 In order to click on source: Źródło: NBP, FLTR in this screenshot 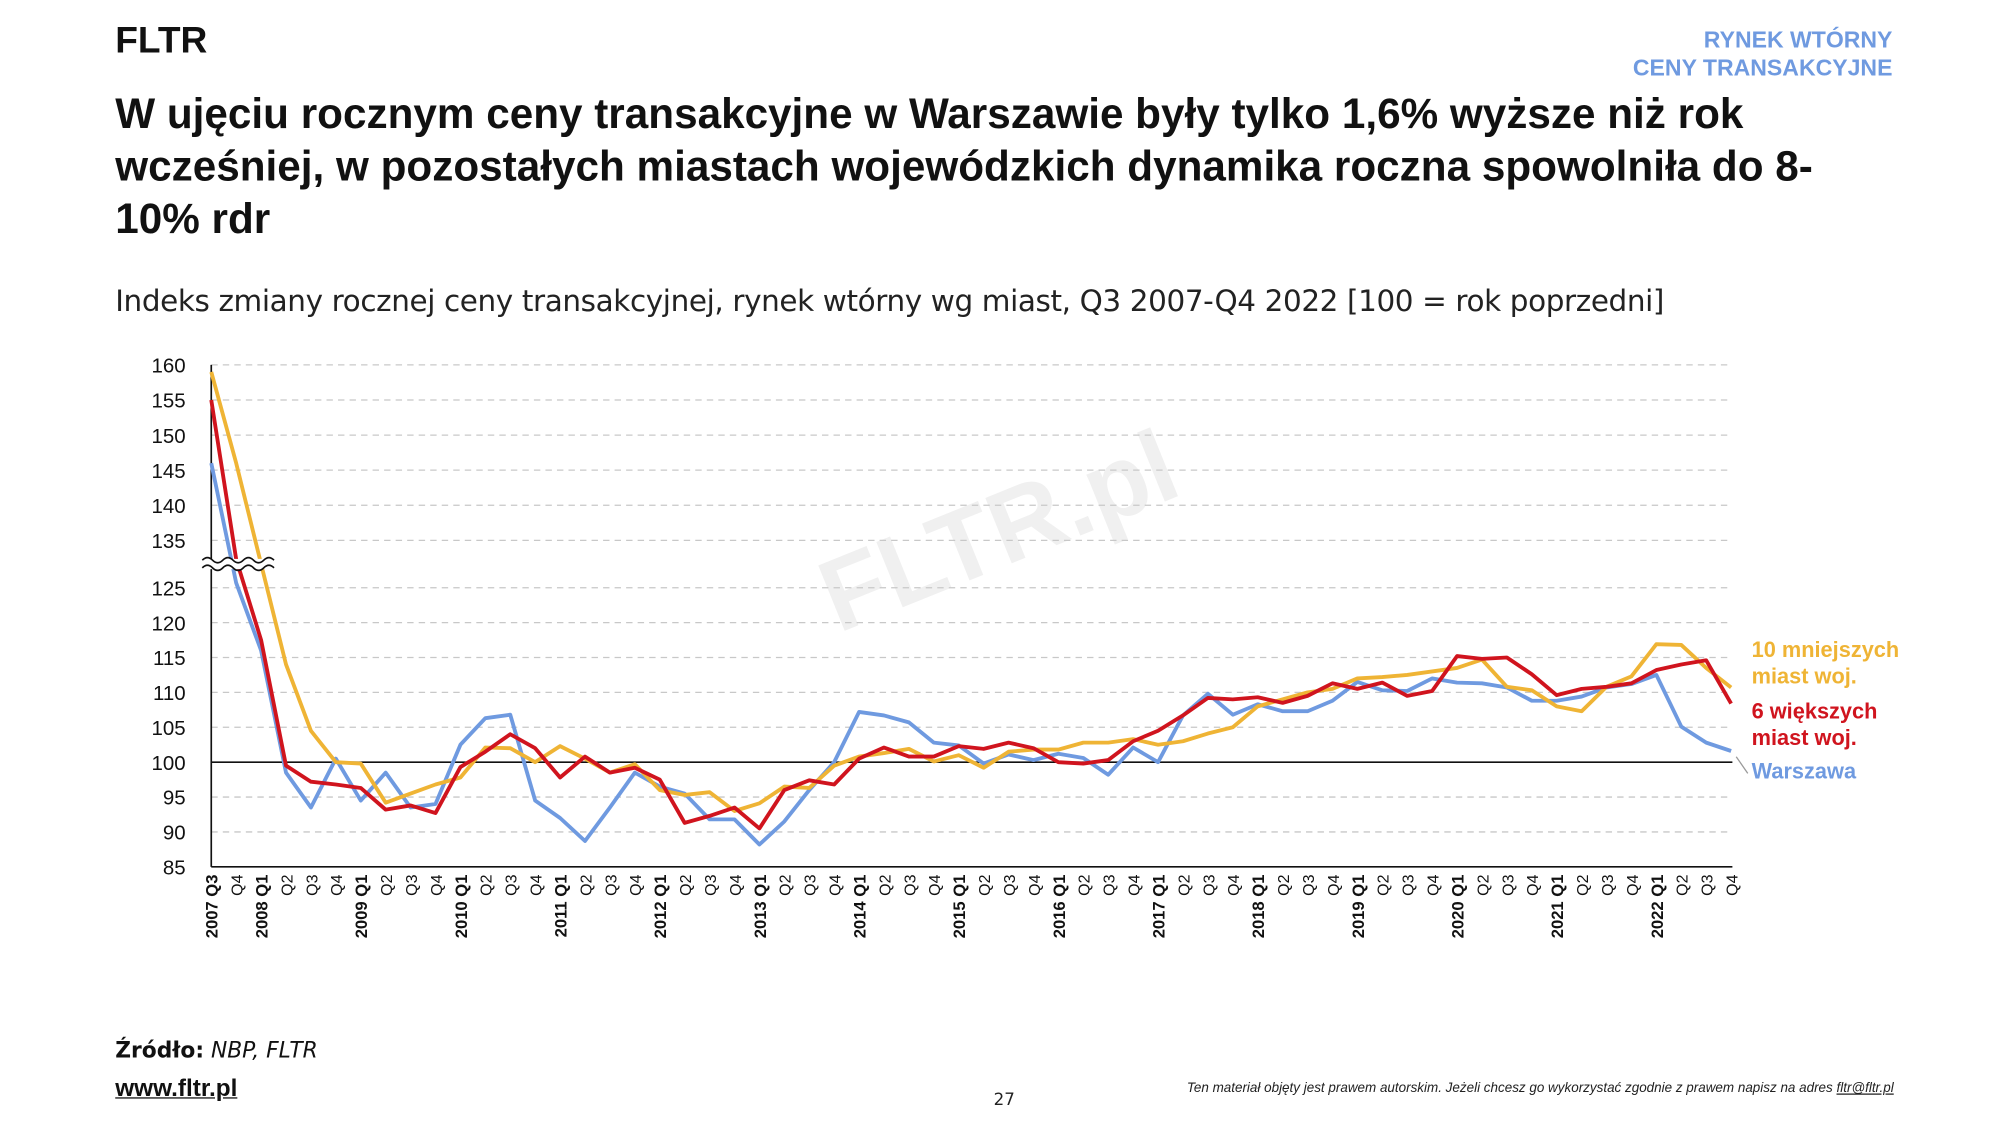, I will do `click(216, 1051)`.